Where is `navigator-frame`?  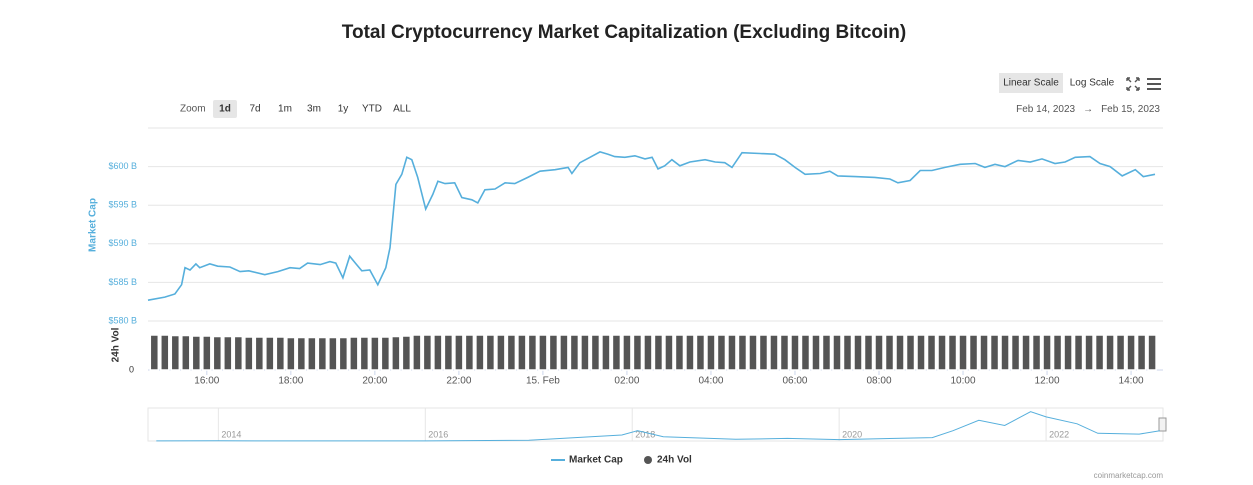
navigator-frame is located at coordinates (655, 424).